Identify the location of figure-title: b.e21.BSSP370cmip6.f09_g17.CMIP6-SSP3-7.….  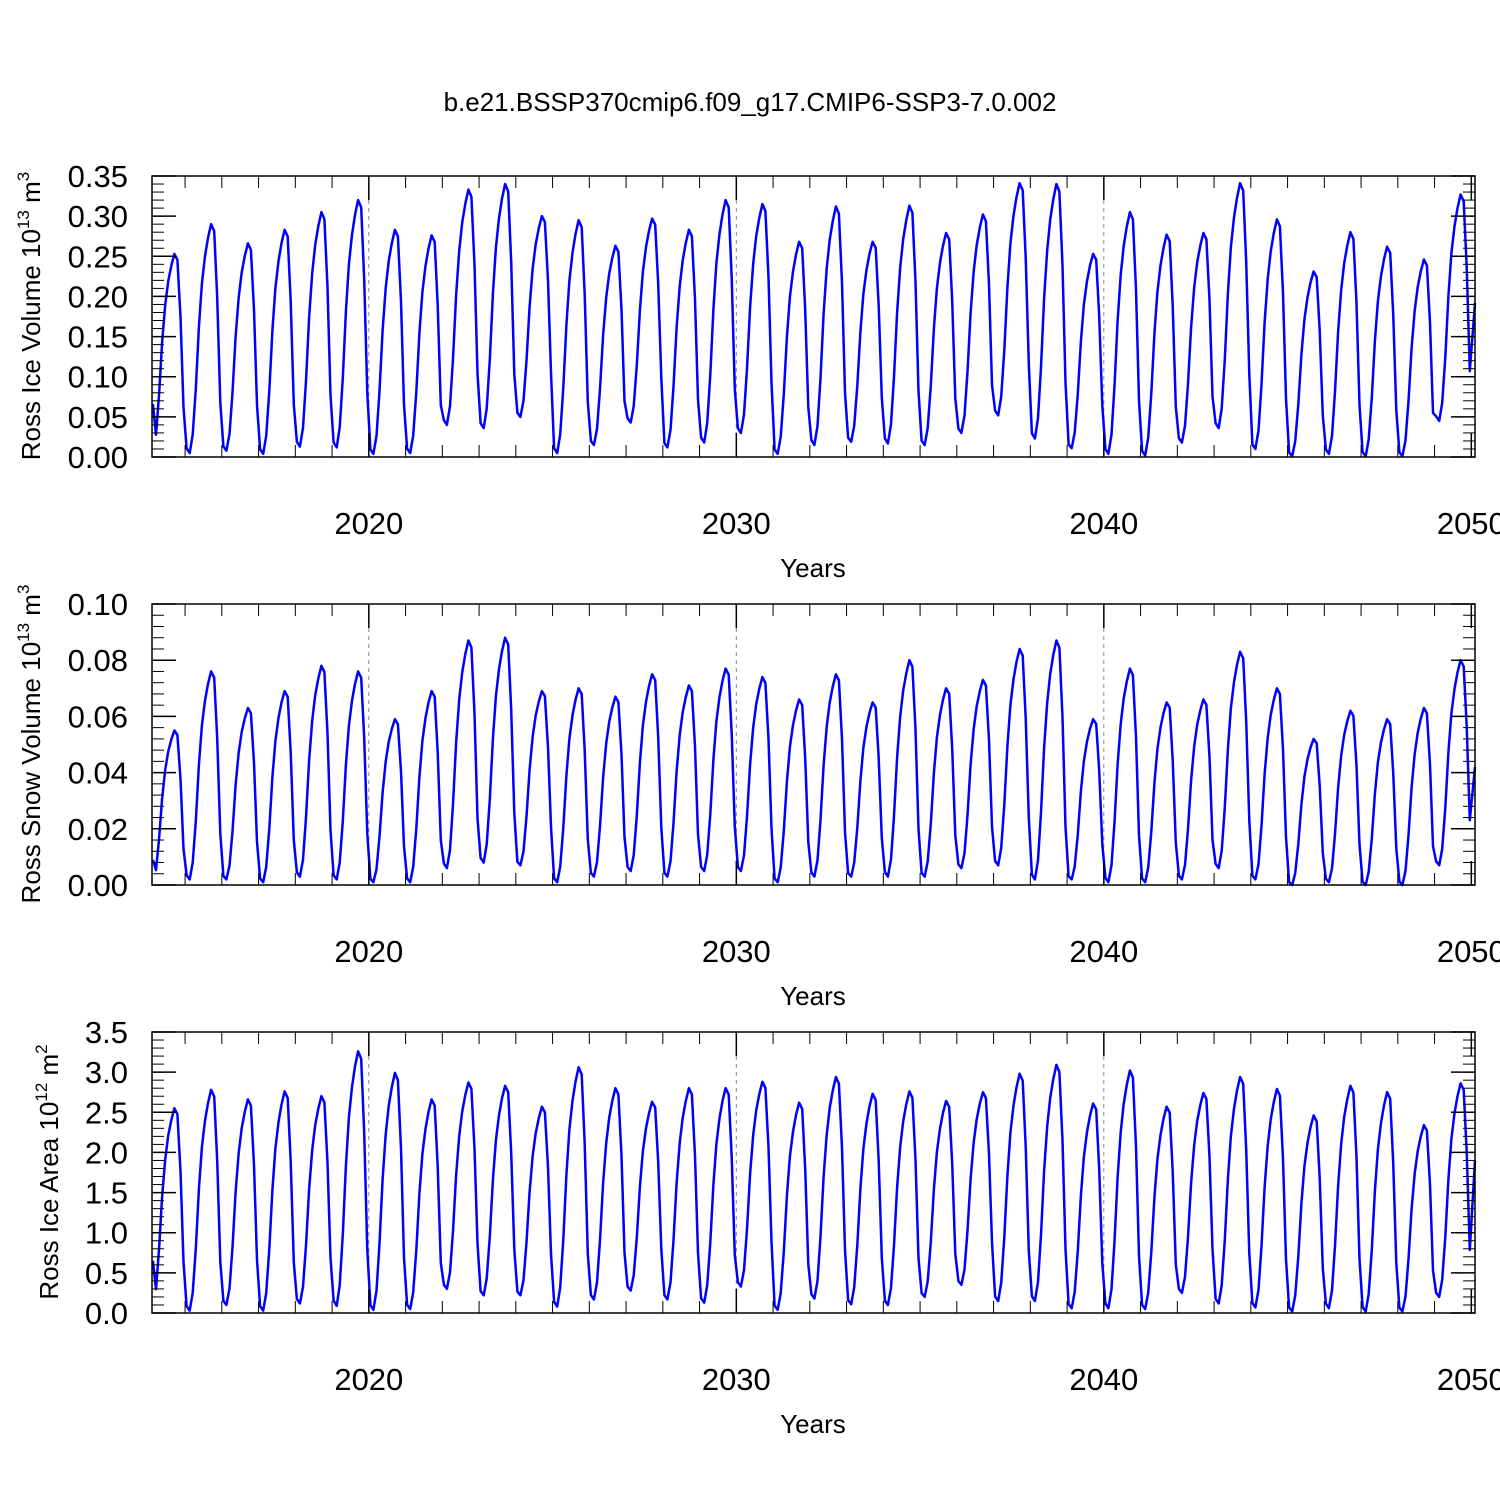
(750, 102).